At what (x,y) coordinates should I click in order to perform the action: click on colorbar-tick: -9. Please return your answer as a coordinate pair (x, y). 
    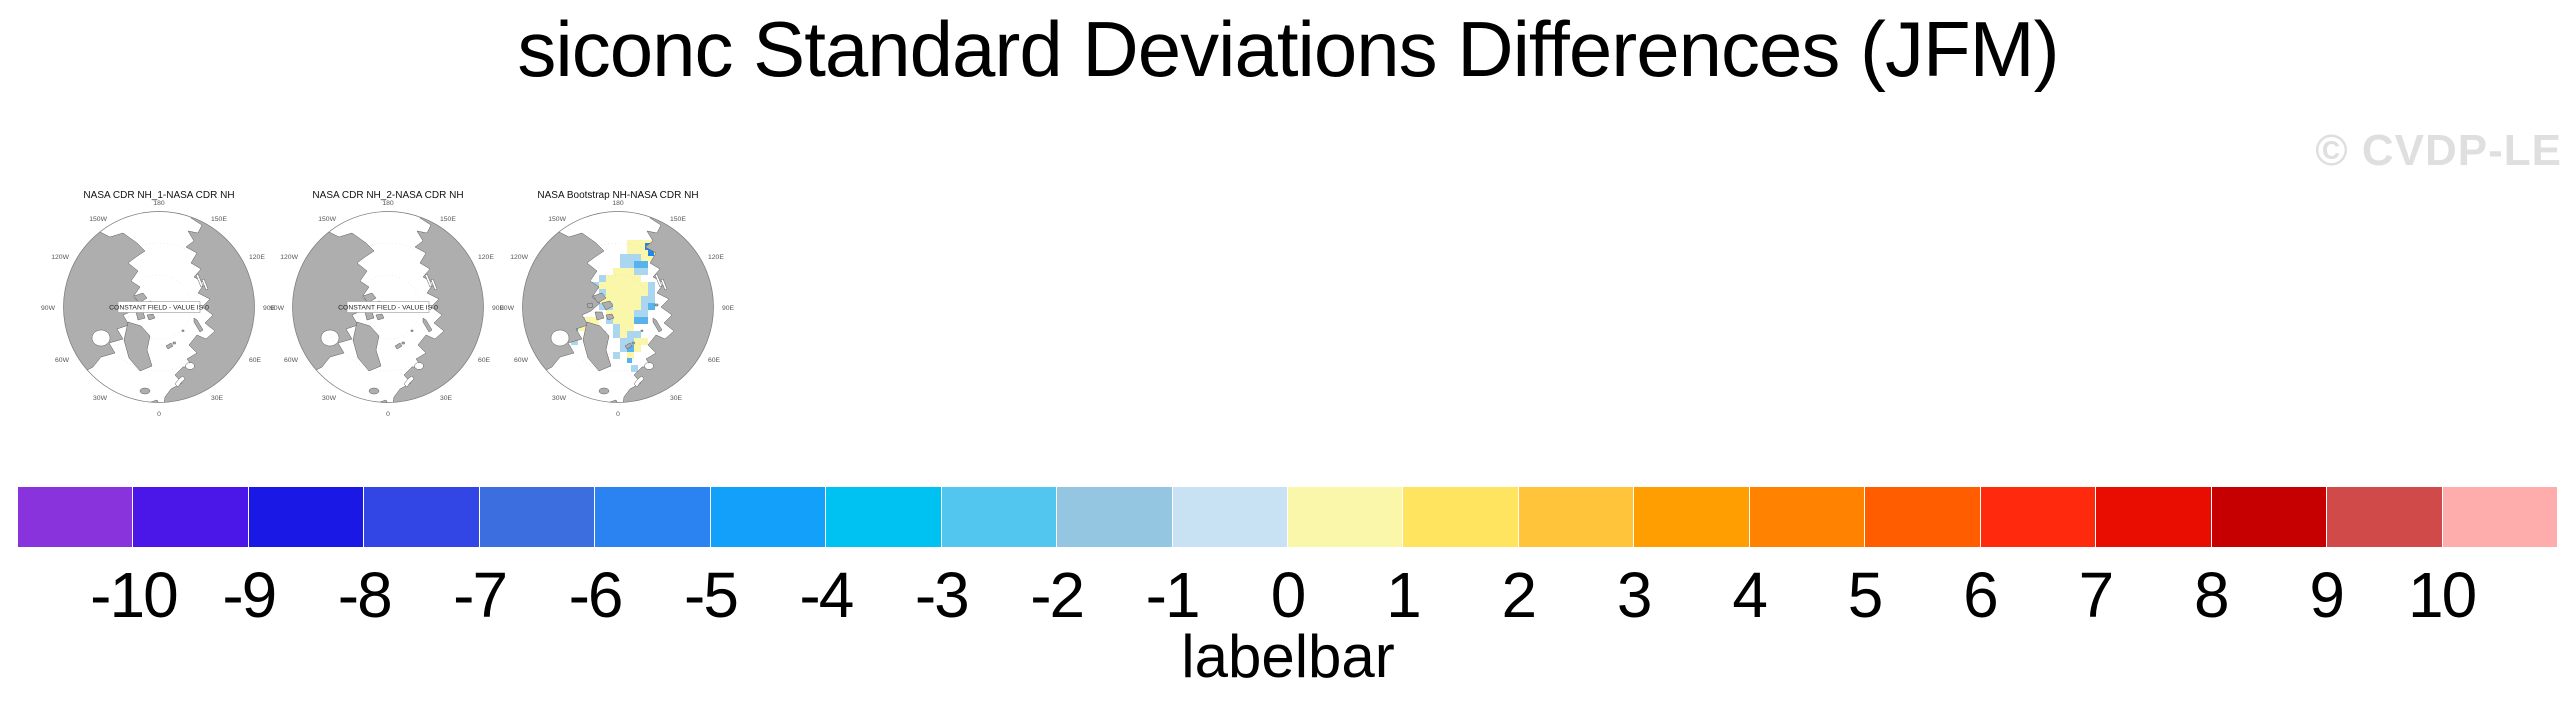
    Looking at the image, I should click on (249, 595).